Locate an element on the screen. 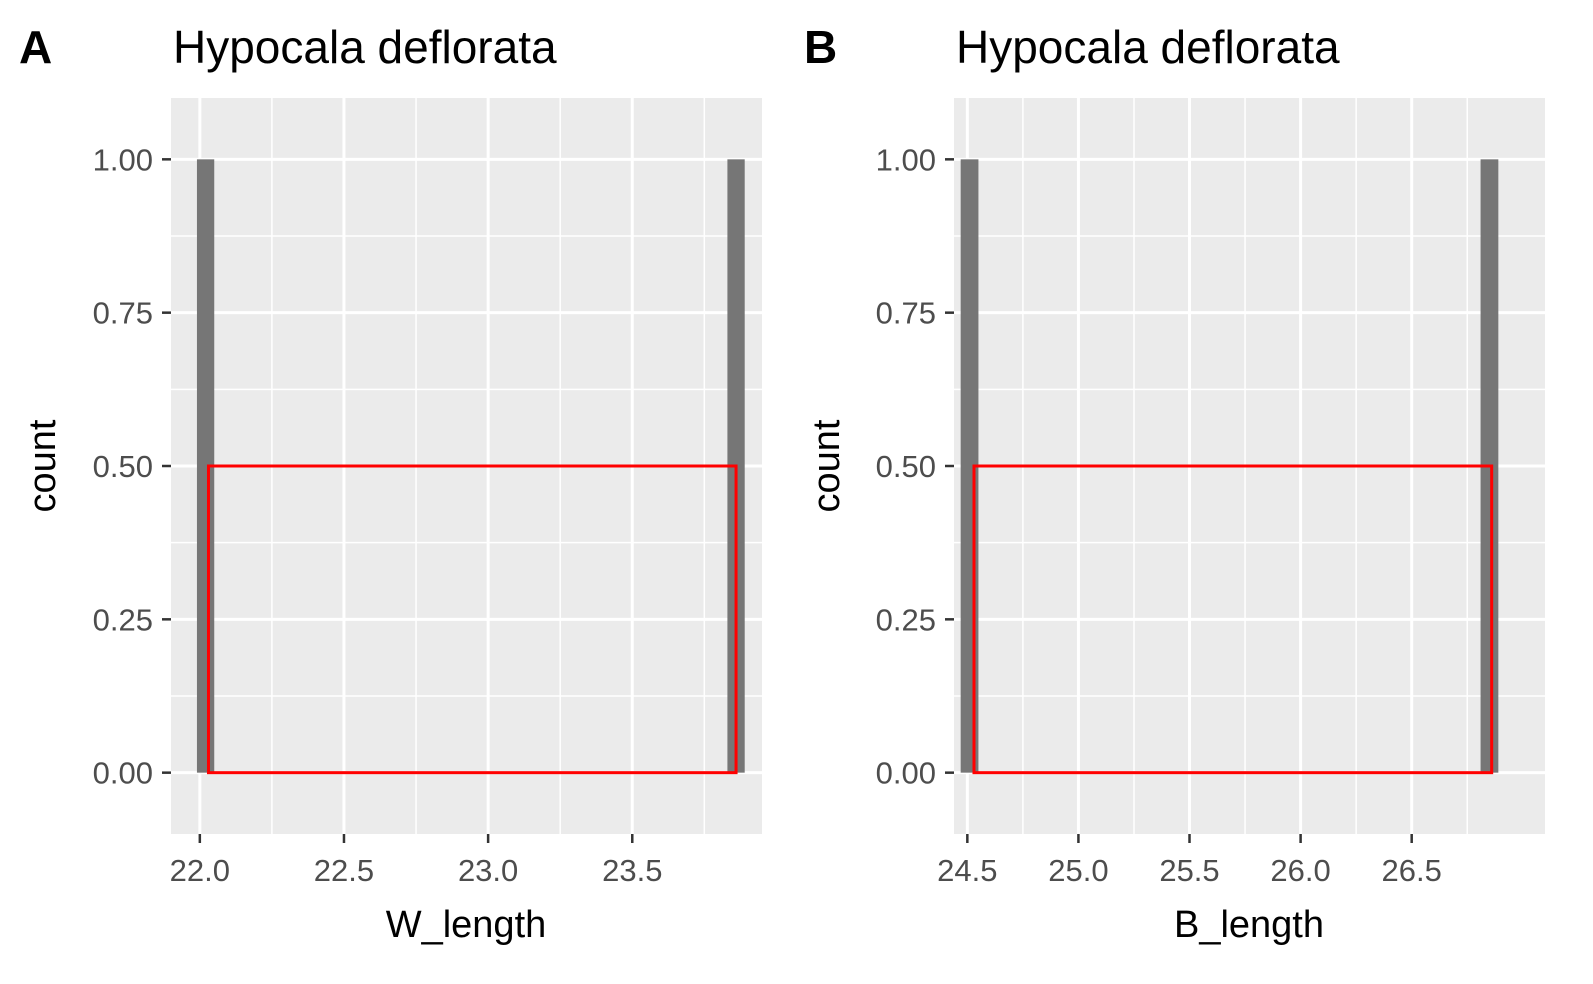  x-tick-label: 24.5 is located at coordinates (967, 870).